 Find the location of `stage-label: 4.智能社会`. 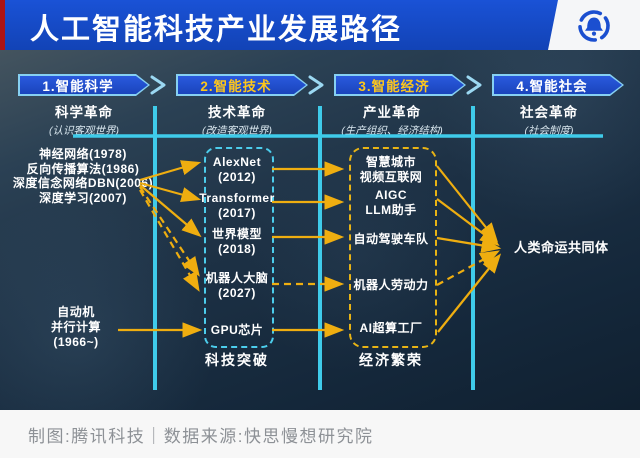

stage-label: 4.智能社会 is located at coordinates (552, 86).